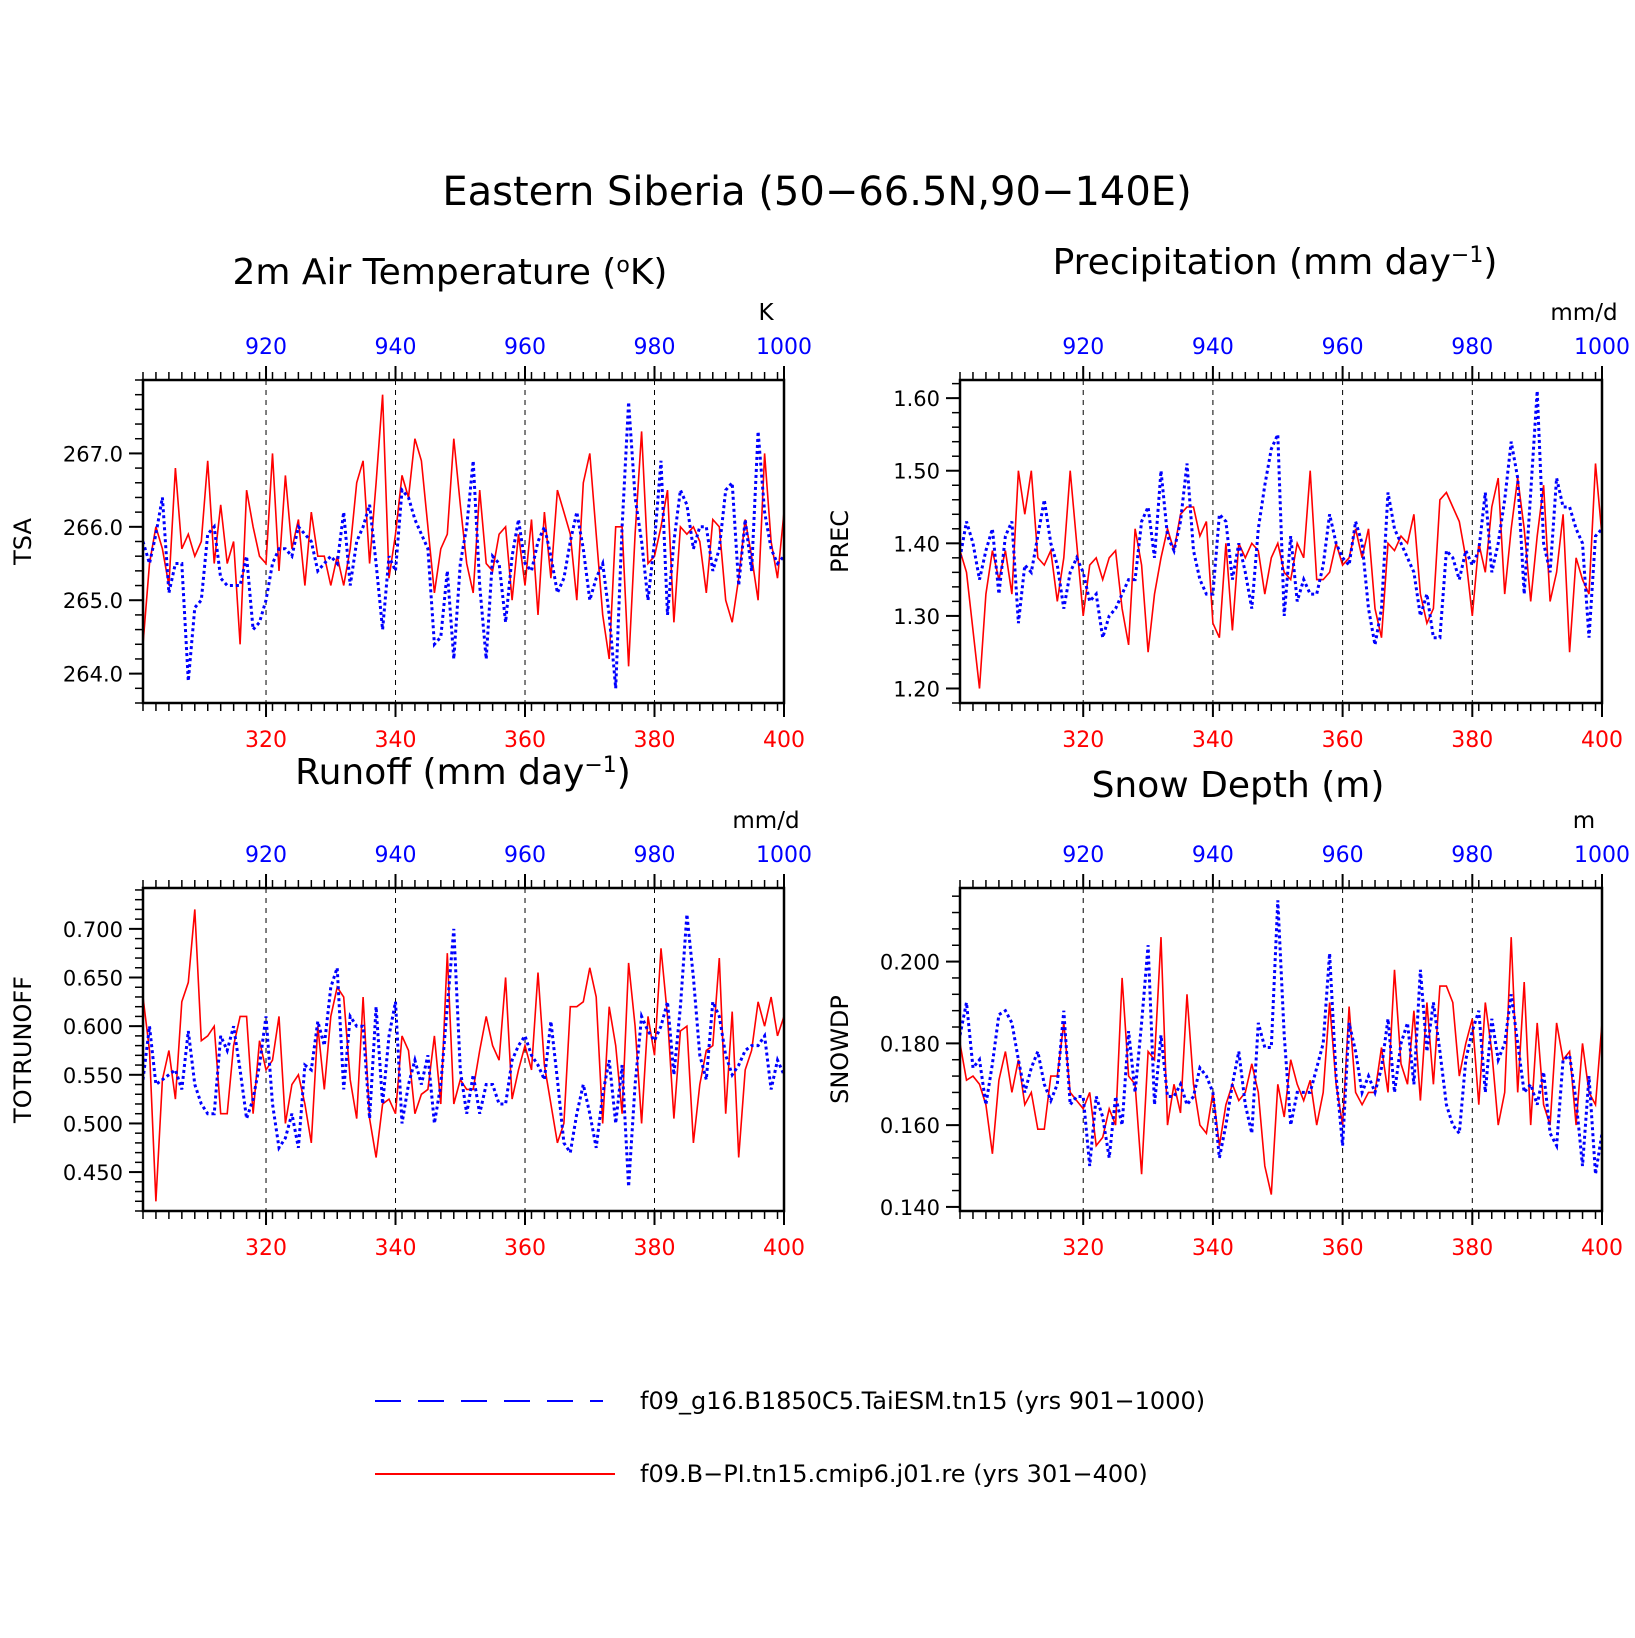 The height and width of the screenshot is (1638, 1635). I want to click on series-line-red-tsa, so click(463, 530).